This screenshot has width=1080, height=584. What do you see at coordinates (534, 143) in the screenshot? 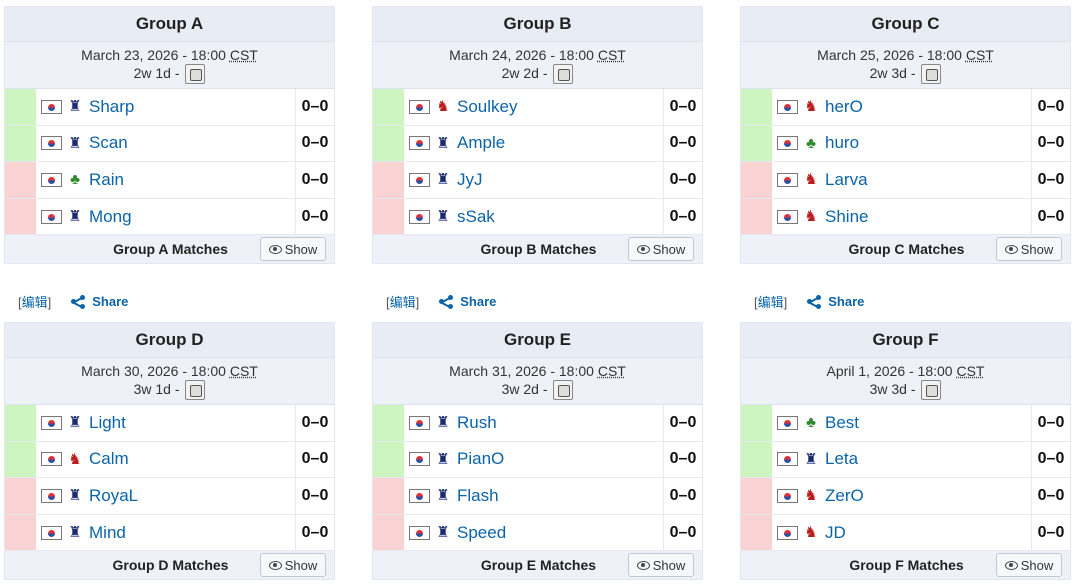
I see `player-cell: ♜ Ample` at bounding box center [534, 143].